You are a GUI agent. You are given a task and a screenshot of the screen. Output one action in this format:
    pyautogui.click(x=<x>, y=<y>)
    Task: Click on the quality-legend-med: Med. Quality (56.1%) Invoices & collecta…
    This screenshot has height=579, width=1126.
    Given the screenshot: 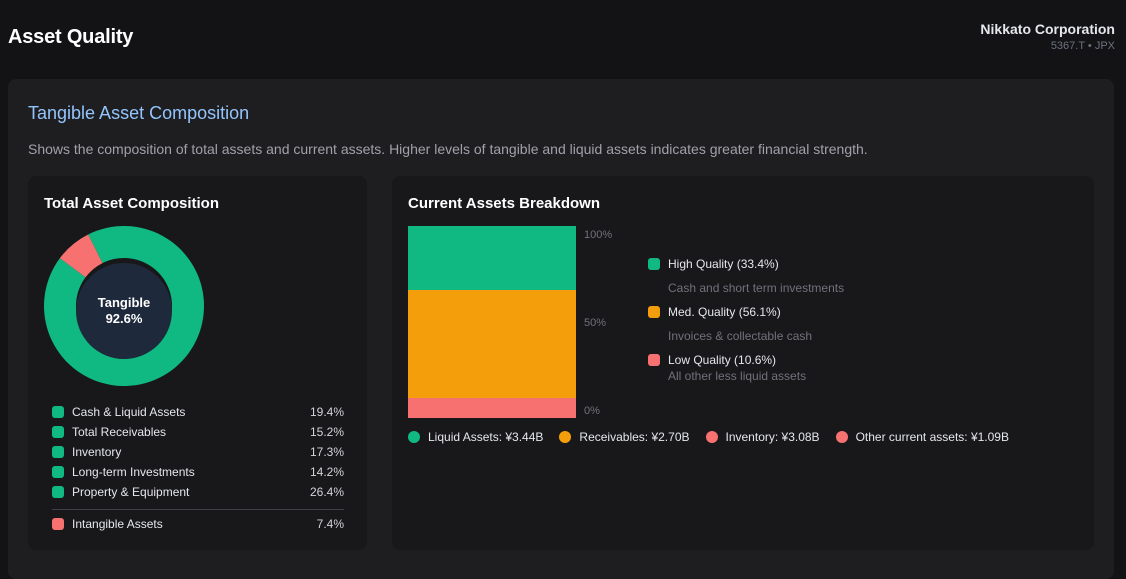 What is the action you would take?
    pyautogui.click(x=798, y=324)
    